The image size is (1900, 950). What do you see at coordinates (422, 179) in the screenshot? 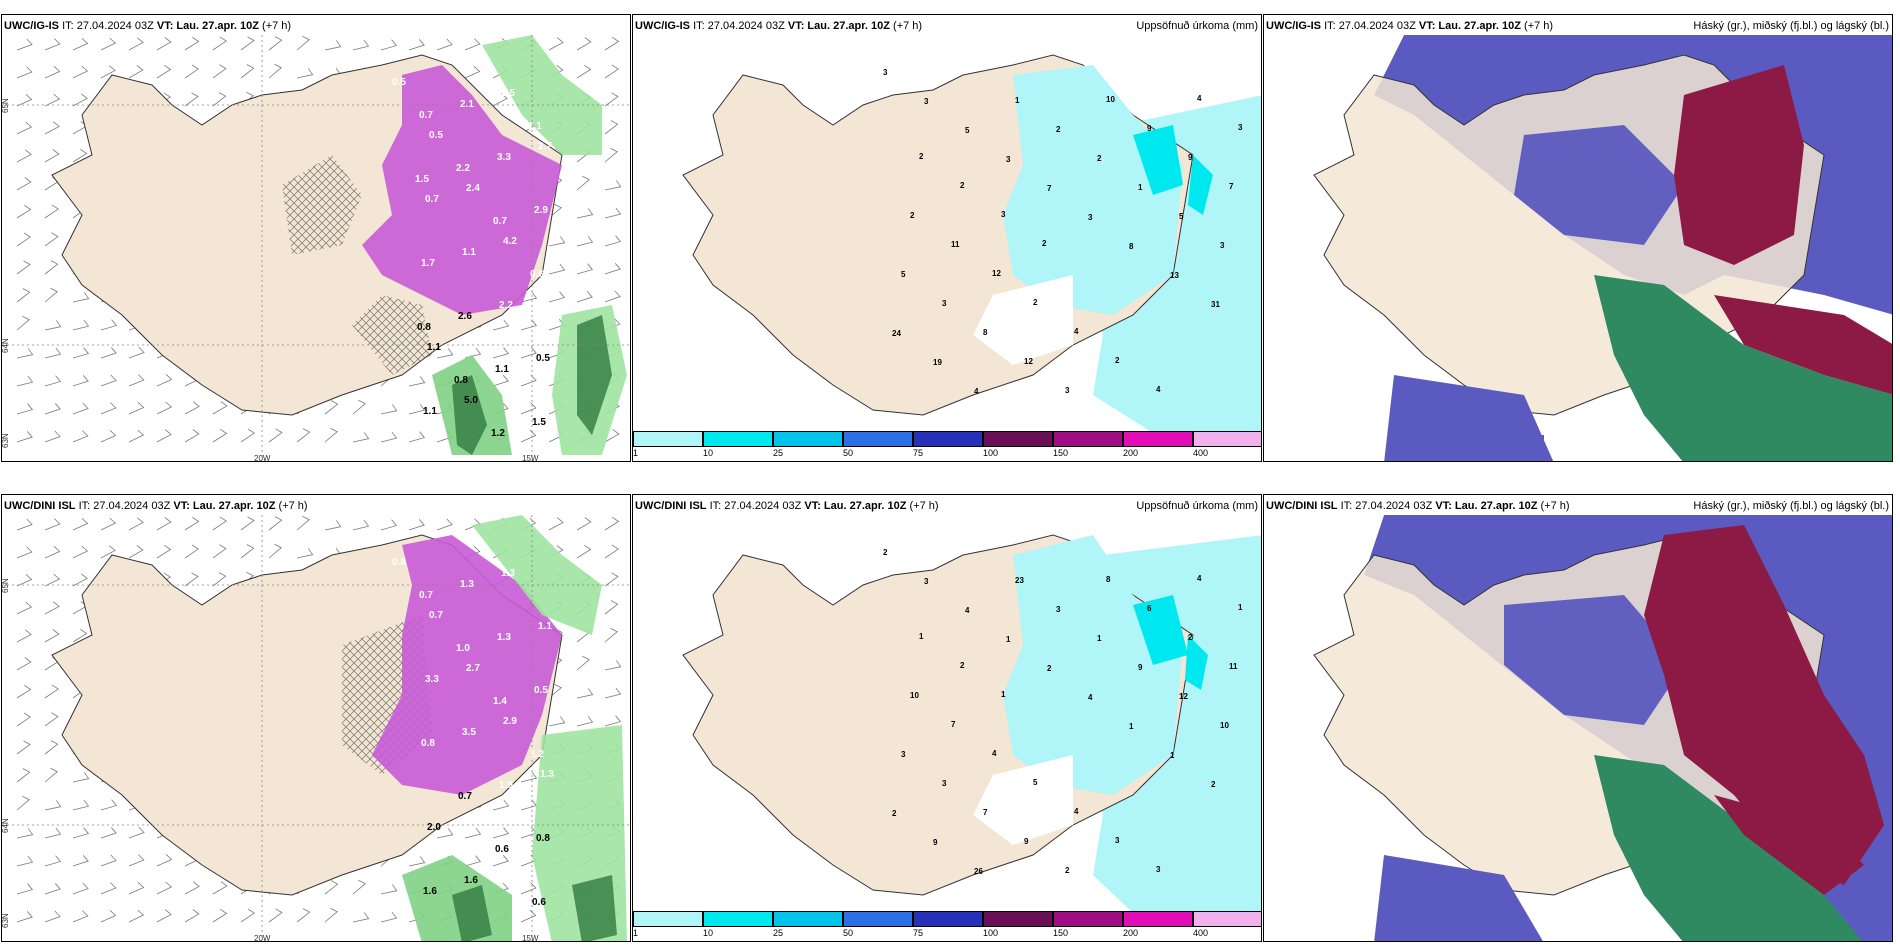
I see `precip-value: 1.5` at bounding box center [422, 179].